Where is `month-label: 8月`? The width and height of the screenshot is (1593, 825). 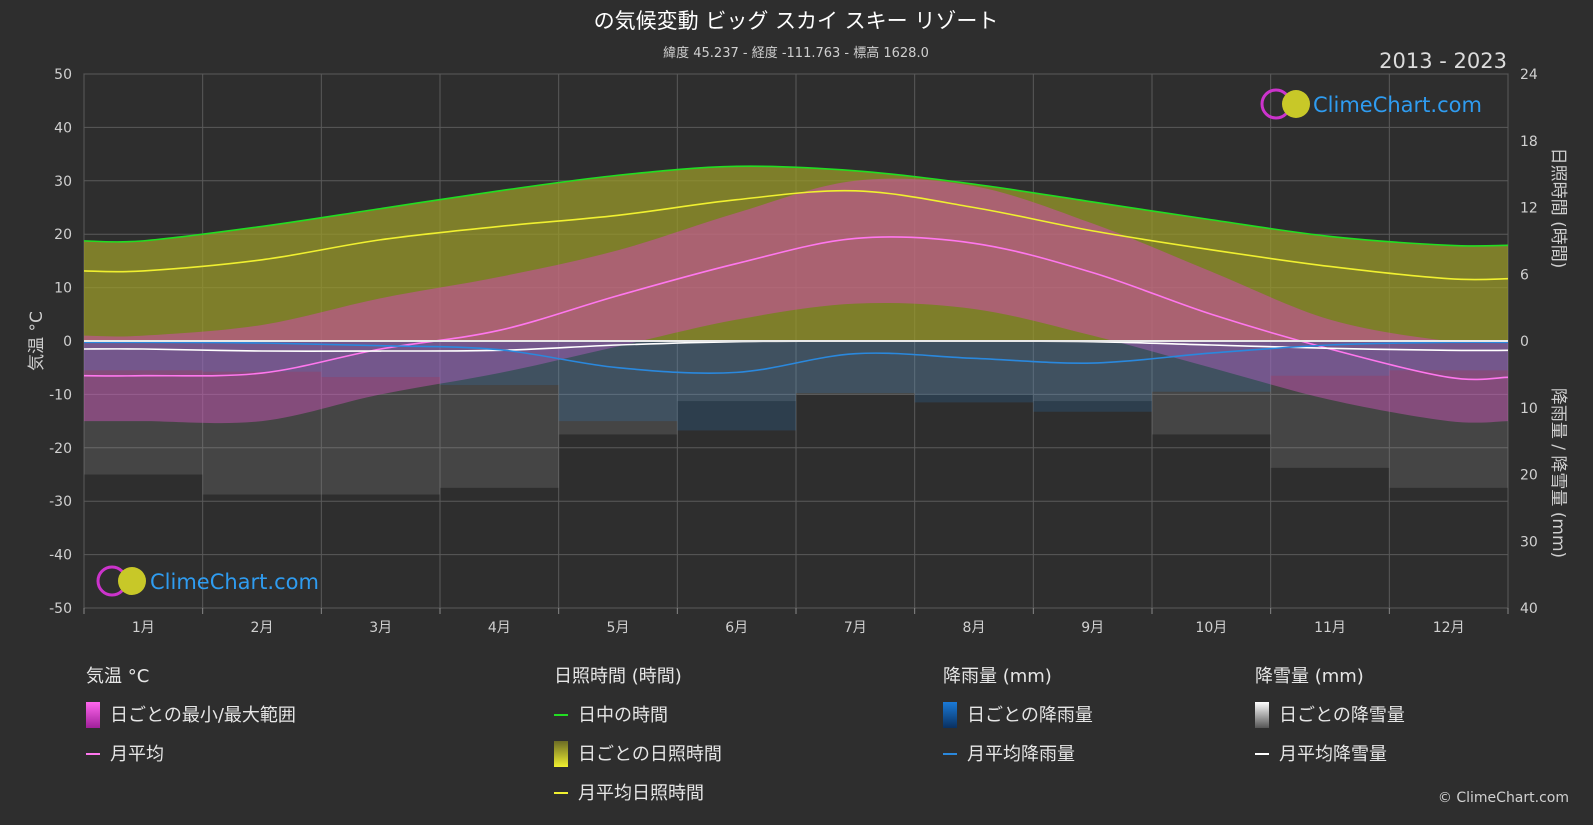 month-label: 8月 is located at coordinates (974, 628).